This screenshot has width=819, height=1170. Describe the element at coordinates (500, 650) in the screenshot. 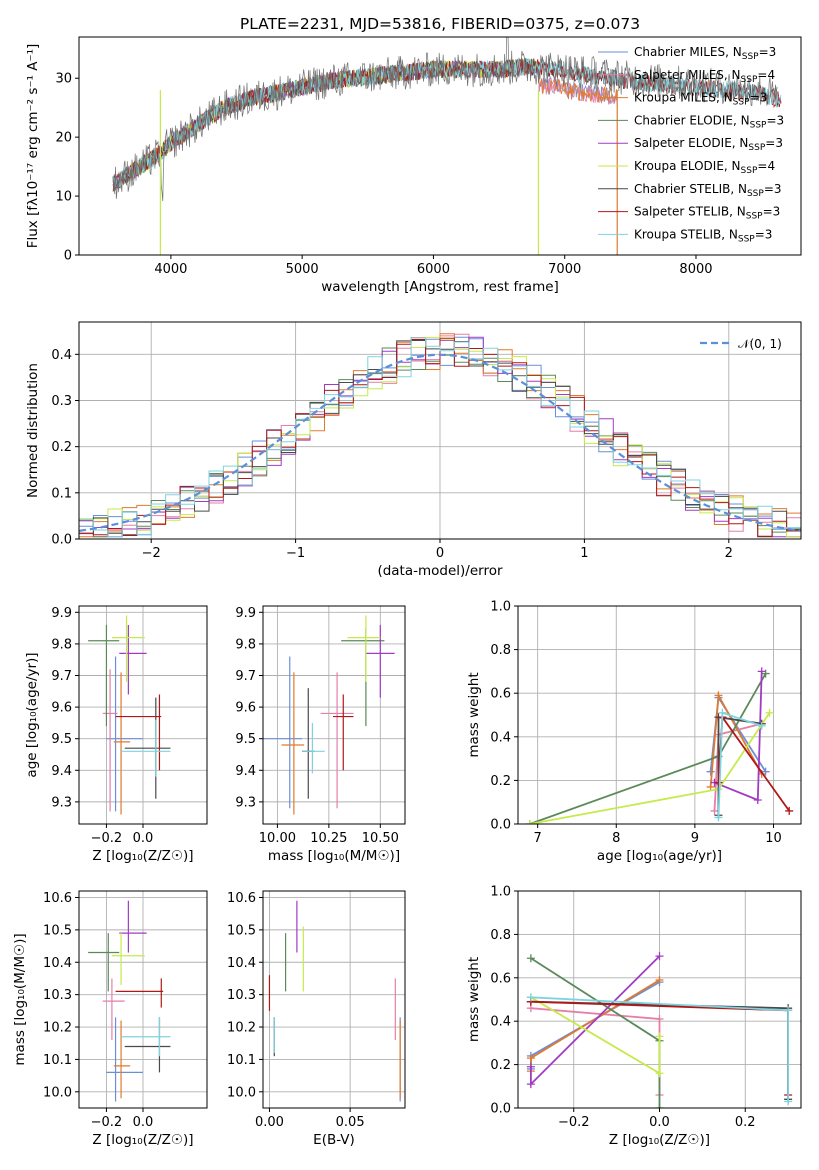

I see `y-tick-label: 0.8` at that location.